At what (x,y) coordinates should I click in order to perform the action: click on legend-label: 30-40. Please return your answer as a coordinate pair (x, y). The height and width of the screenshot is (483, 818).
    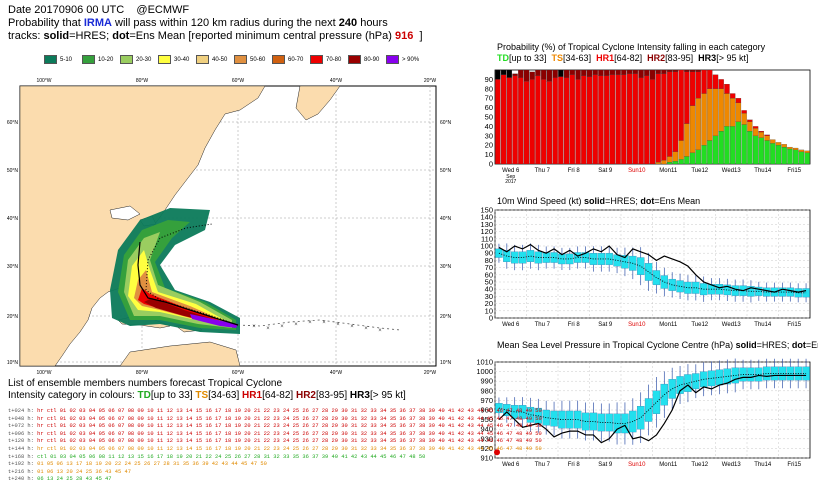
    Looking at the image, I should click on (182, 60).